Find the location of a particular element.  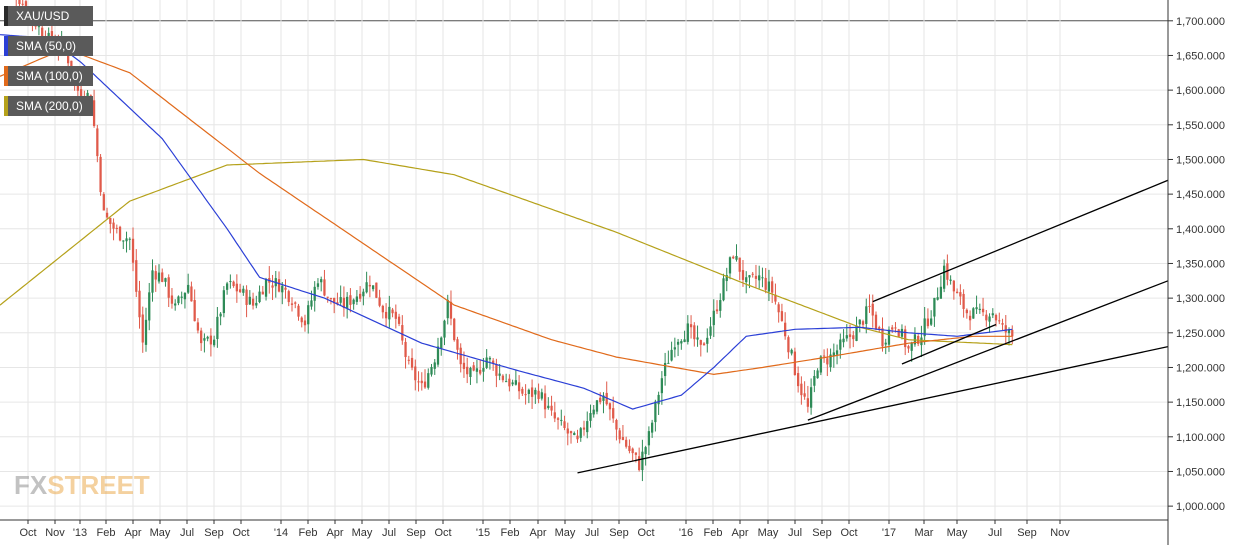

legend-swatch is located at coordinates (6, 16).